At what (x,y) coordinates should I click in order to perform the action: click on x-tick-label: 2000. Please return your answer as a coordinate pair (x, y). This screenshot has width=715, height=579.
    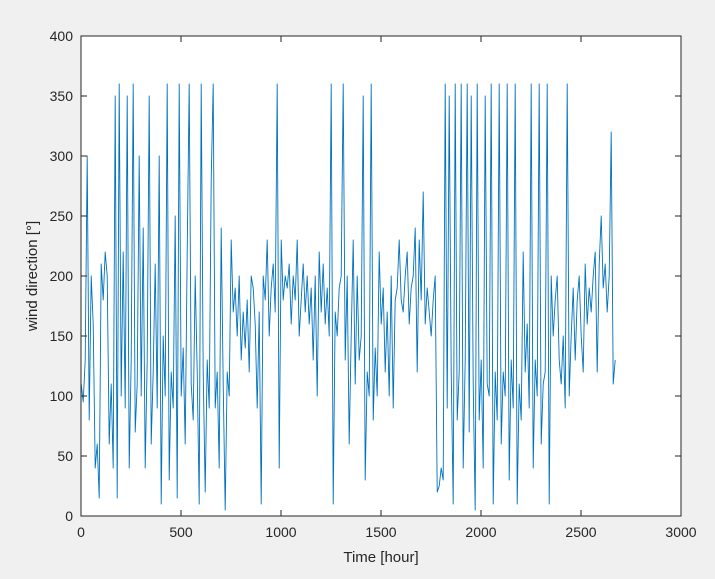
    Looking at the image, I should click on (480, 532).